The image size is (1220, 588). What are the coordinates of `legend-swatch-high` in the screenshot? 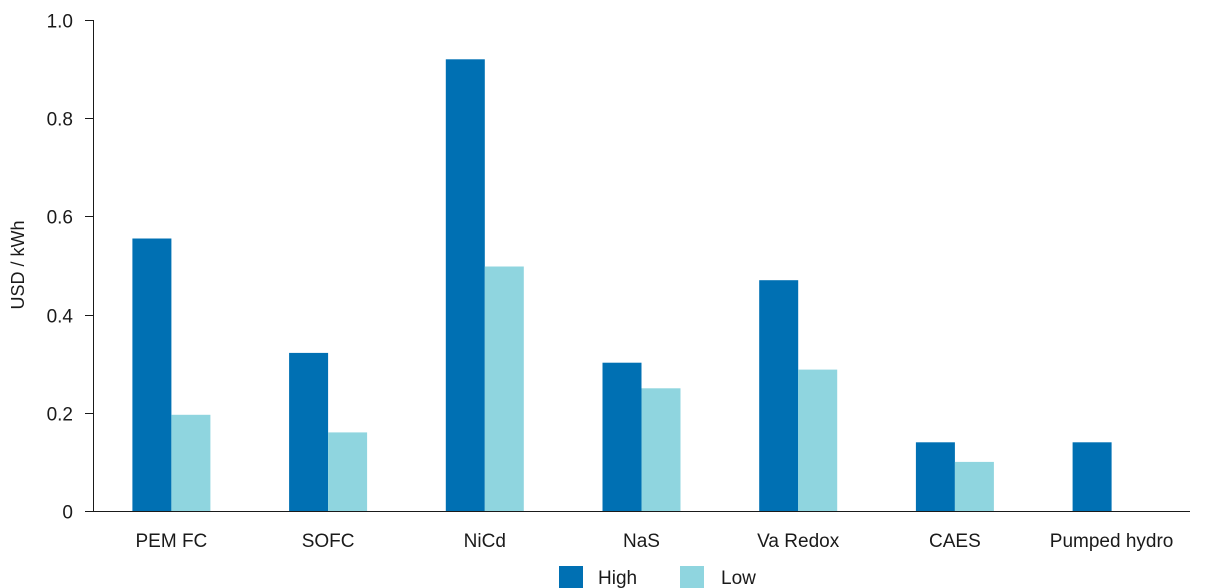 It's located at (571, 577).